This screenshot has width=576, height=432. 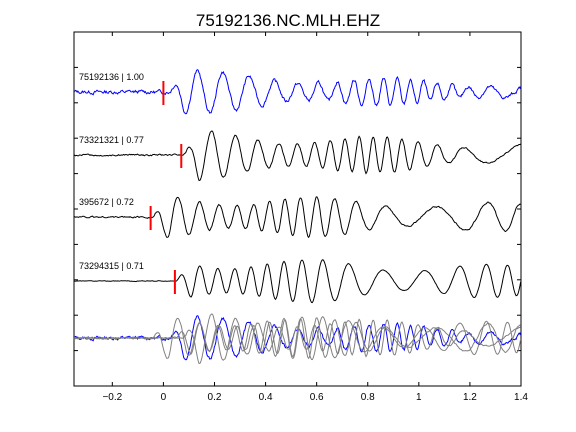 What do you see at coordinates (111, 140) in the screenshot?
I see `trace-label: 73321321 | 0.77` at bounding box center [111, 140].